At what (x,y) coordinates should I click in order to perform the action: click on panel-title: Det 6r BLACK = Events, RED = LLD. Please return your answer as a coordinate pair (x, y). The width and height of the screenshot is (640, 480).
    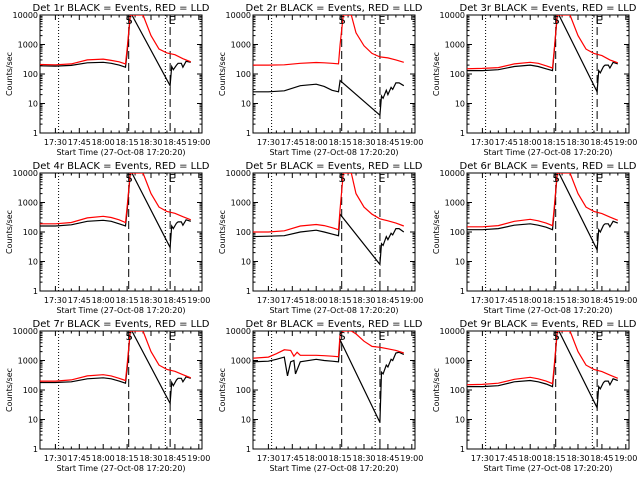
    Looking at the image, I should click on (548, 166).